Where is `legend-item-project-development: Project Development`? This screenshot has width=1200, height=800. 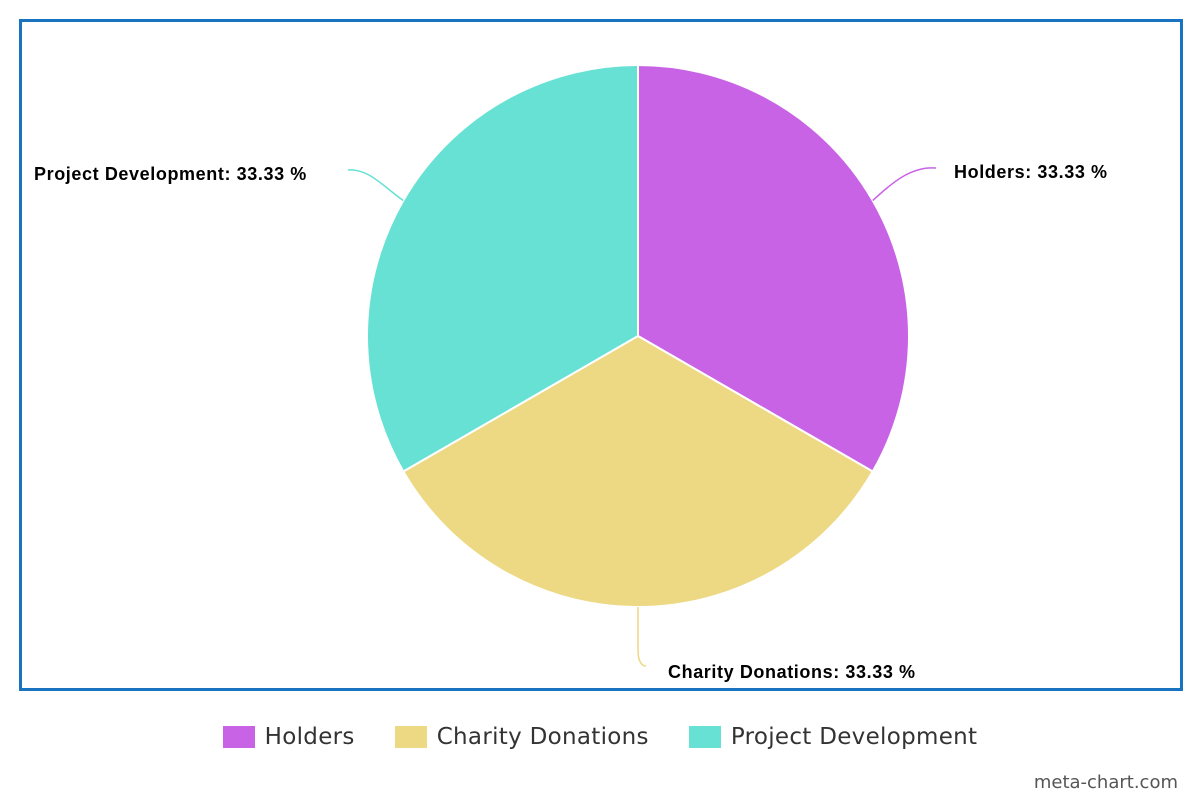 legend-item-project-development: Project Development is located at coordinates (833, 737).